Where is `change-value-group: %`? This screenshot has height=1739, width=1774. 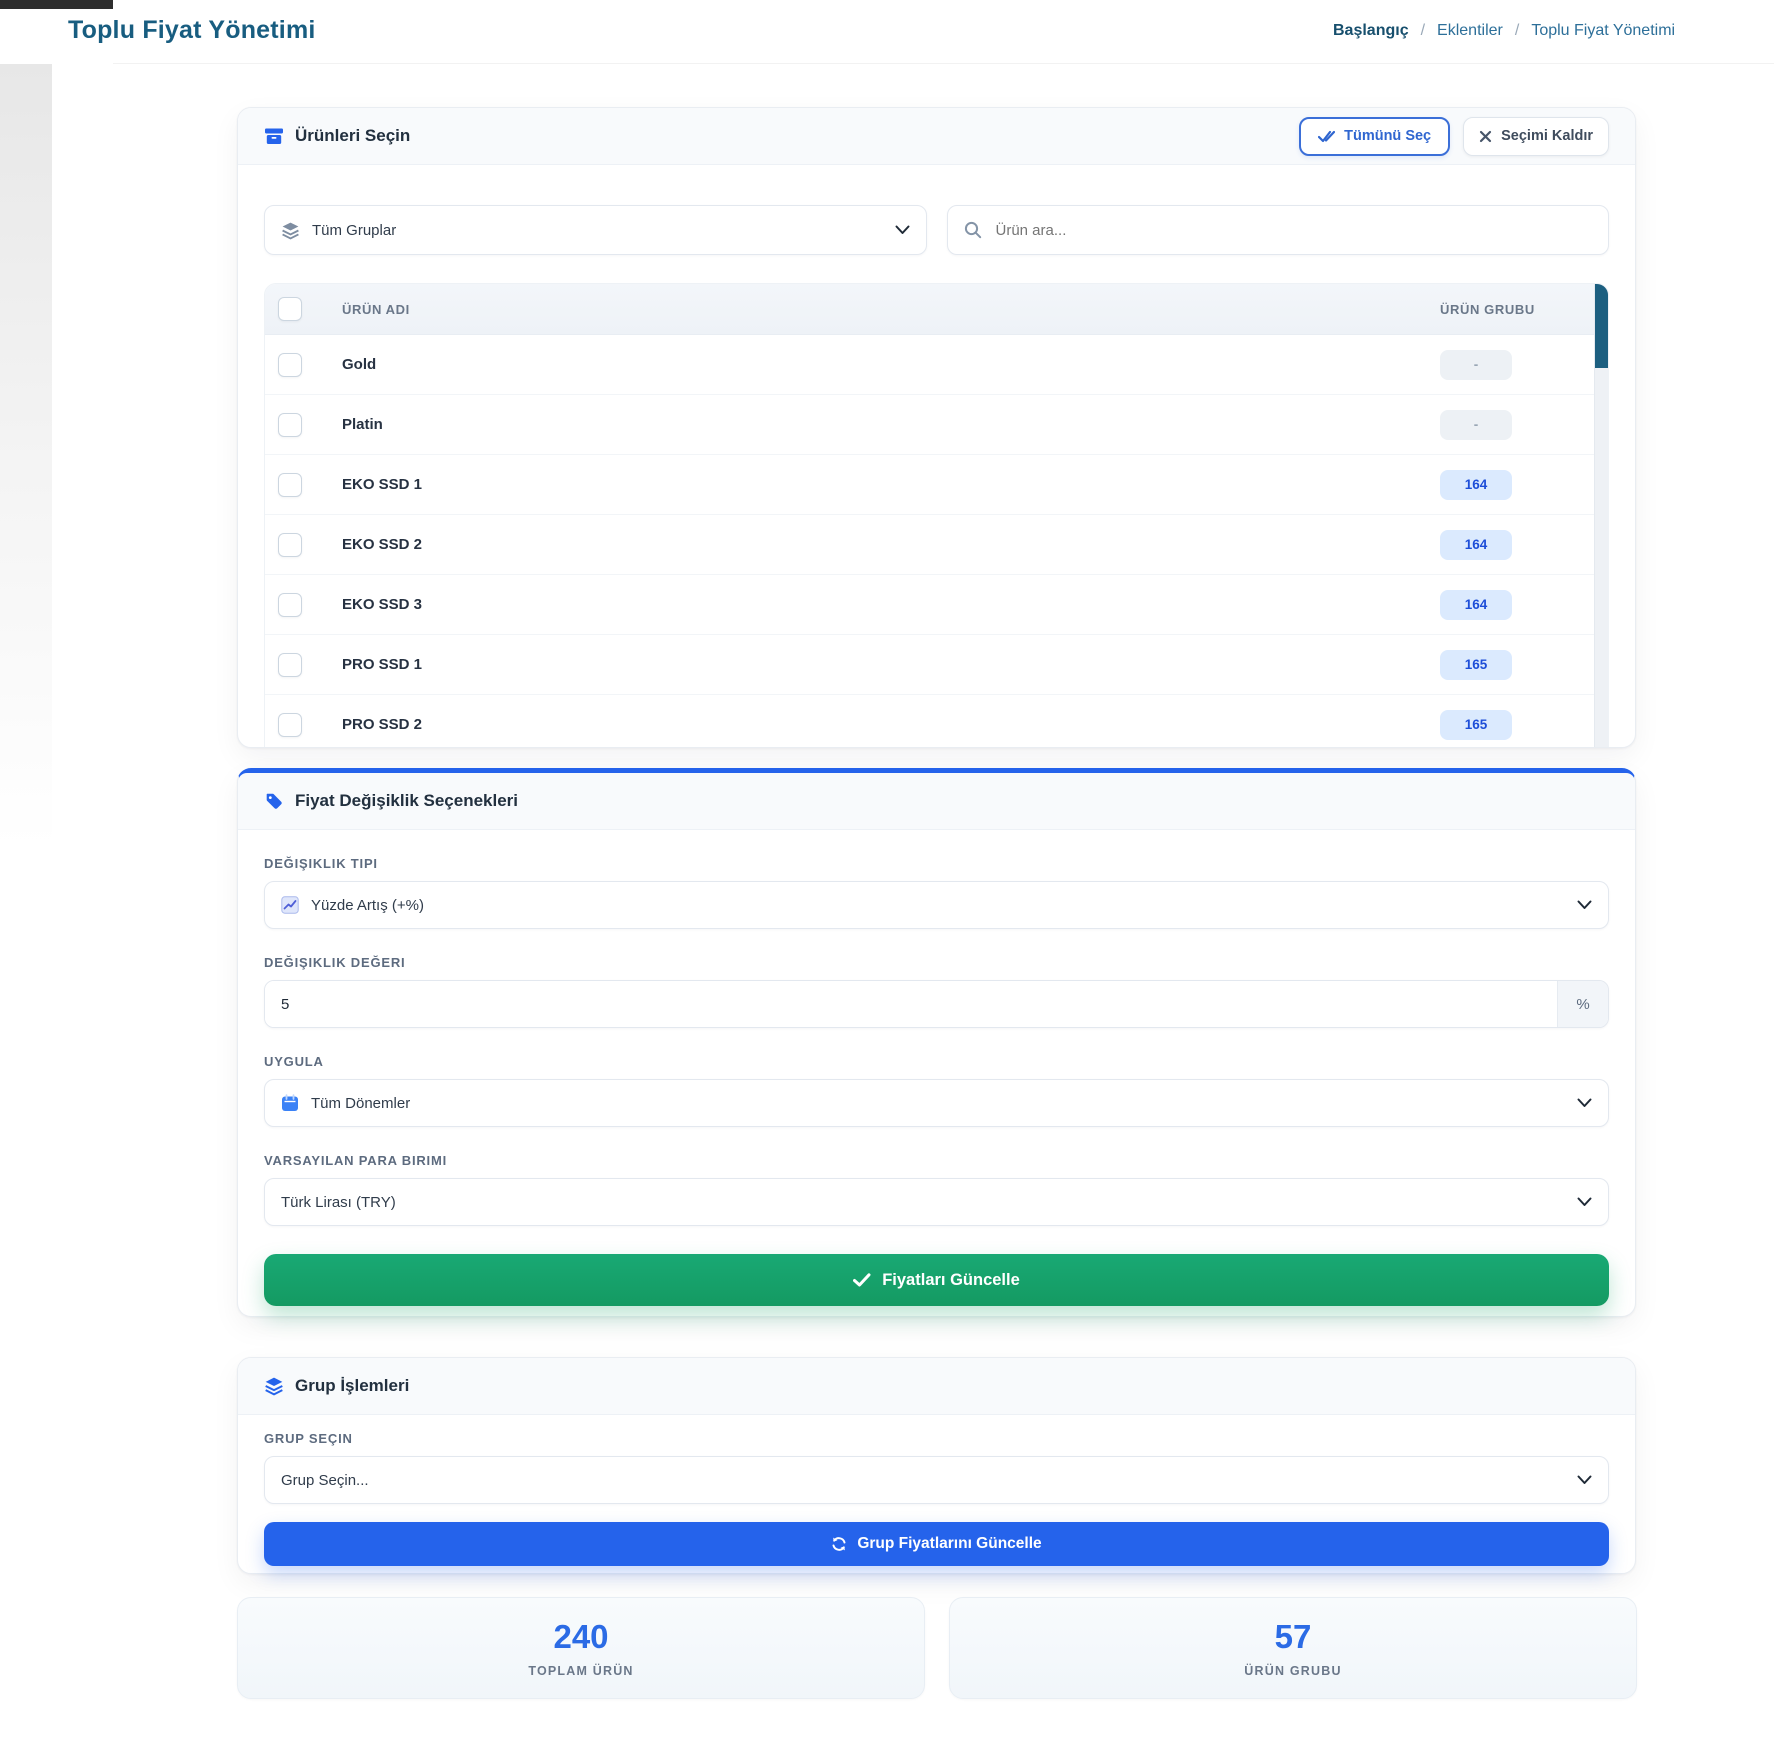
change-value-group: % is located at coordinates (936, 1004).